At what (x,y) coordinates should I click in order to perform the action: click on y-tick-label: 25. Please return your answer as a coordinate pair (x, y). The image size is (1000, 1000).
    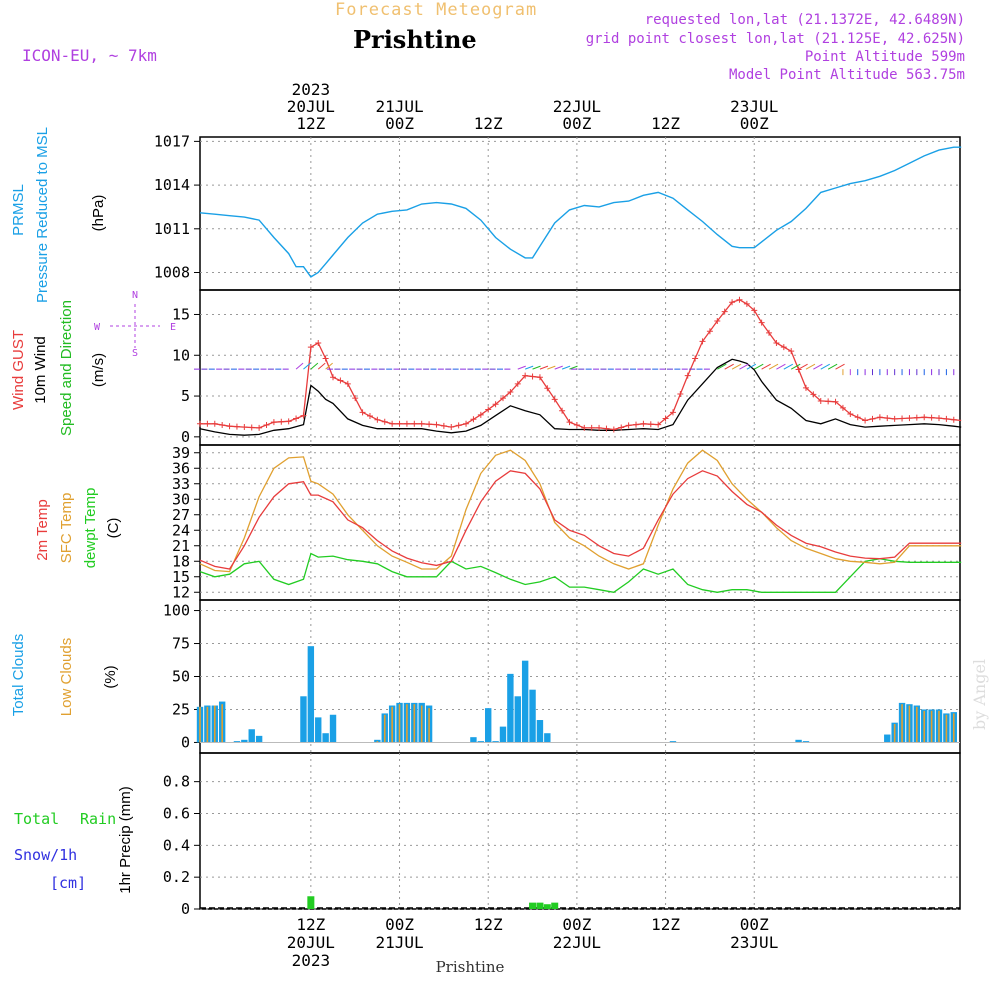
    Looking at the image, I should click on (181, 709).